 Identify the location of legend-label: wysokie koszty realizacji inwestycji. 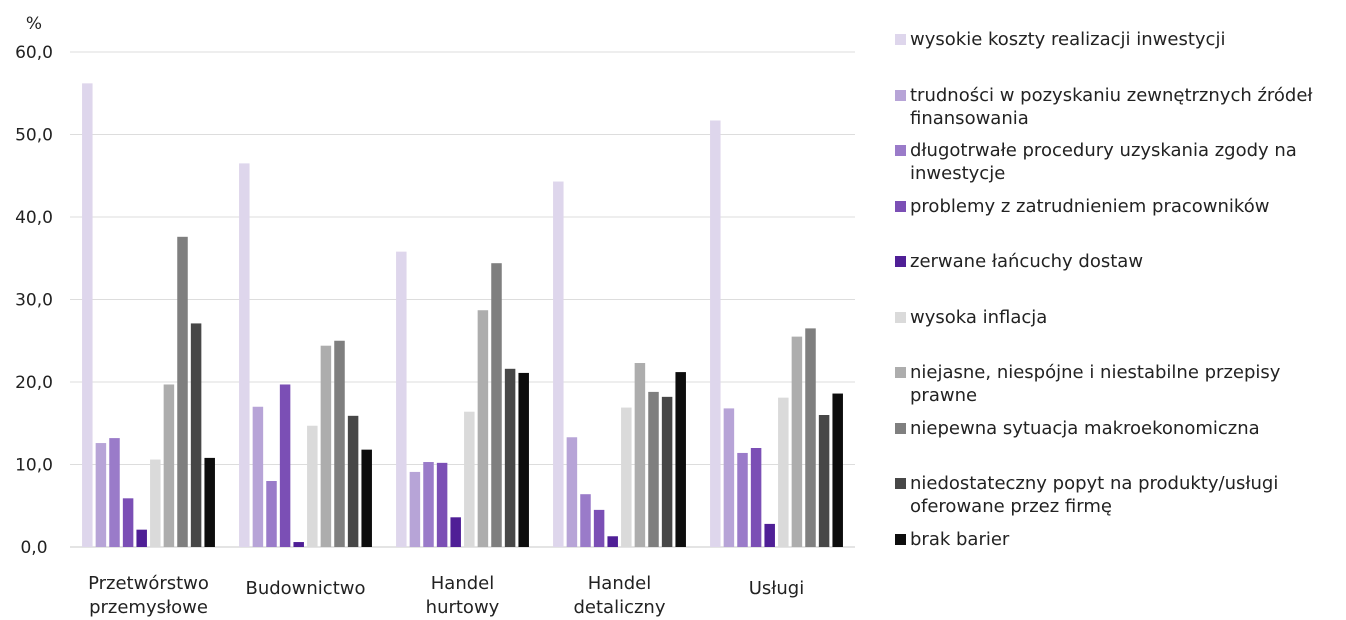
(1068, 39).